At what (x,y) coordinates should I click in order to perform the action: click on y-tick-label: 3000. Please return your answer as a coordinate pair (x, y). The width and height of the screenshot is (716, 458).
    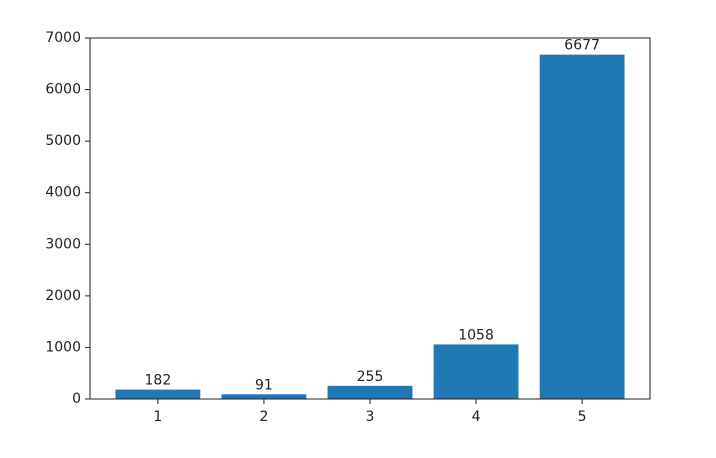
    Looking at the image, I should click on (63, 244).